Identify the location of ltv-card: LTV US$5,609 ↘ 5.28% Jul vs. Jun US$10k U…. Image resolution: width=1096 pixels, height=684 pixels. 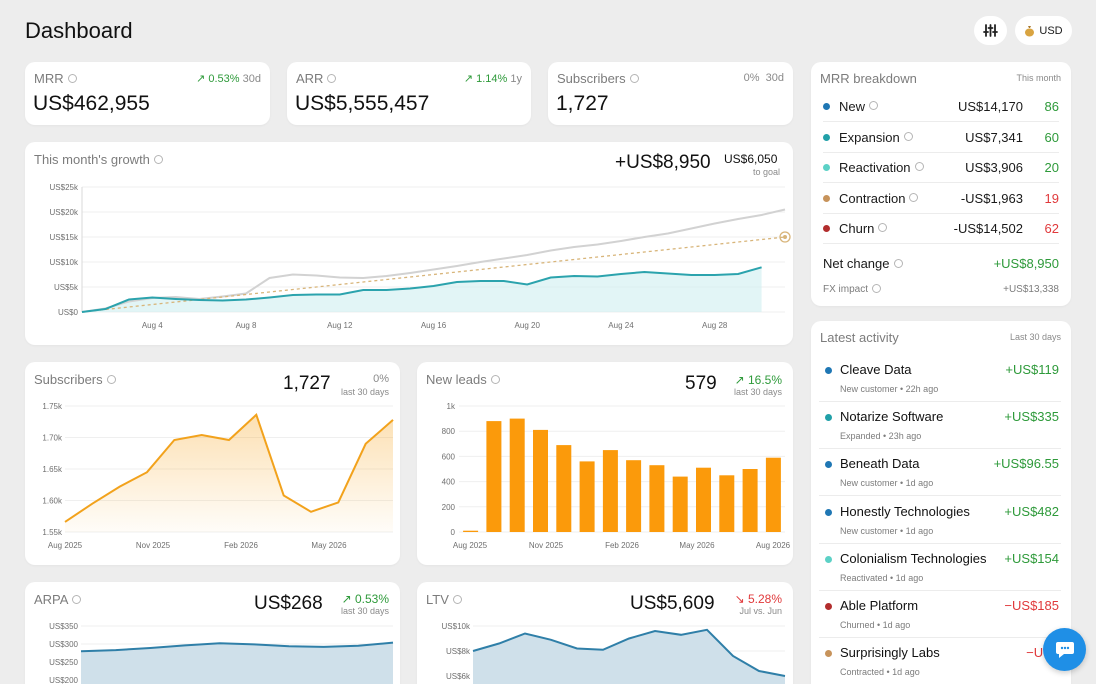
(605, 633).